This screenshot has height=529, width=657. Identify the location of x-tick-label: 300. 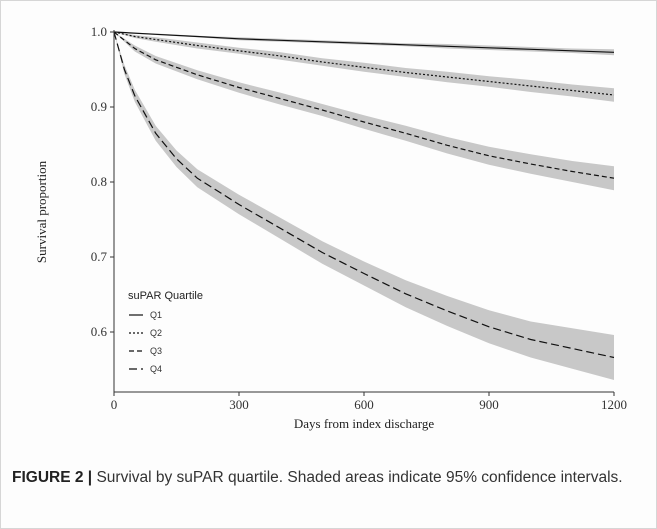
(239, 404).